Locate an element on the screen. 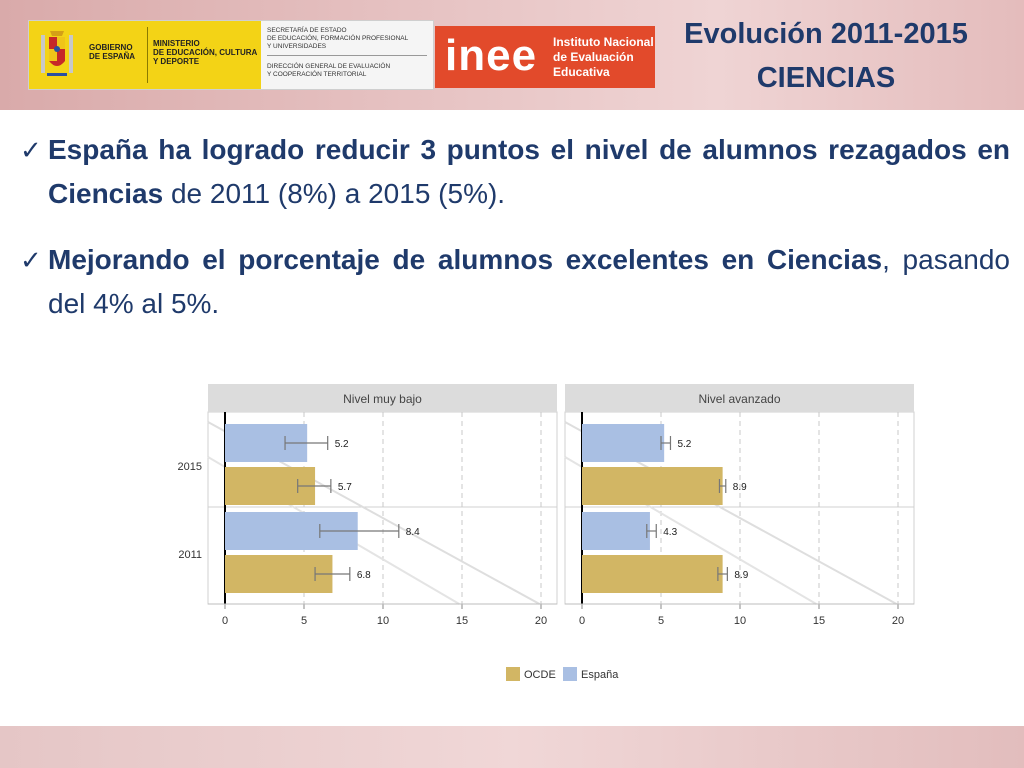 Image resolution: width=1024 pixels, height=768 pixels. slide-title-line1: Evolución 2011-2015 is located at coordinates (826, 34).